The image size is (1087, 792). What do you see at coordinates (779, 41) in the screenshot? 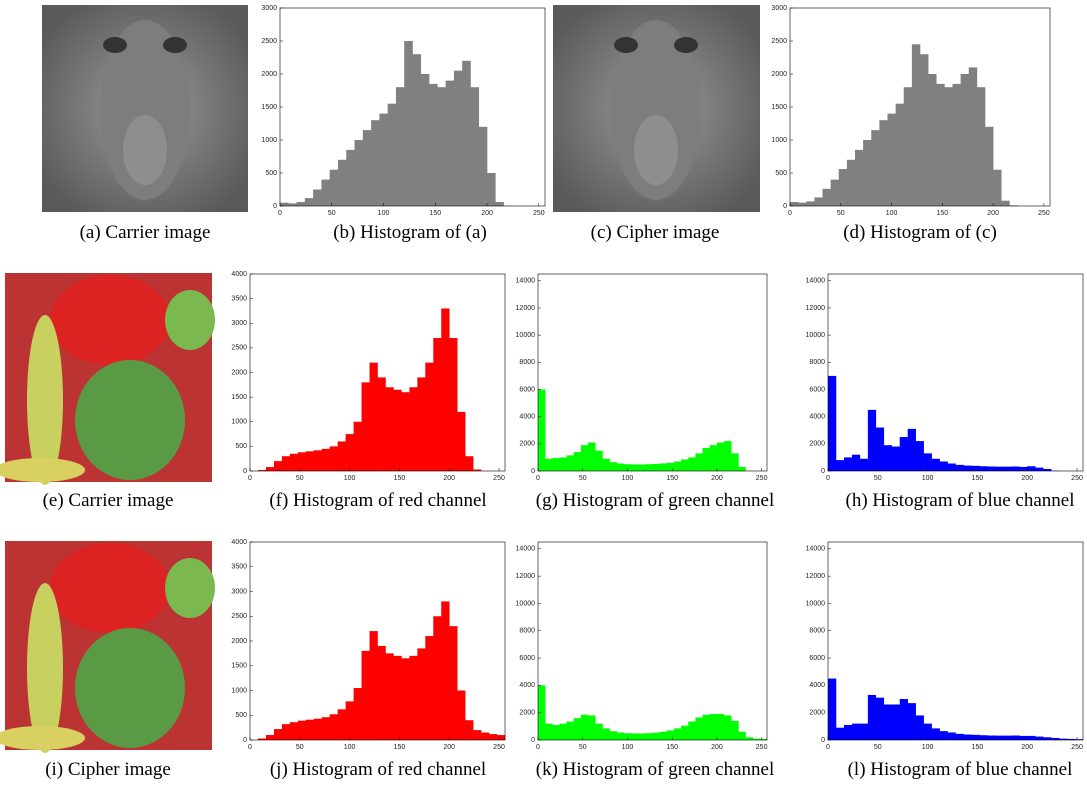
I see `y-tick-label: 2500` at bounding box center [779, 41].